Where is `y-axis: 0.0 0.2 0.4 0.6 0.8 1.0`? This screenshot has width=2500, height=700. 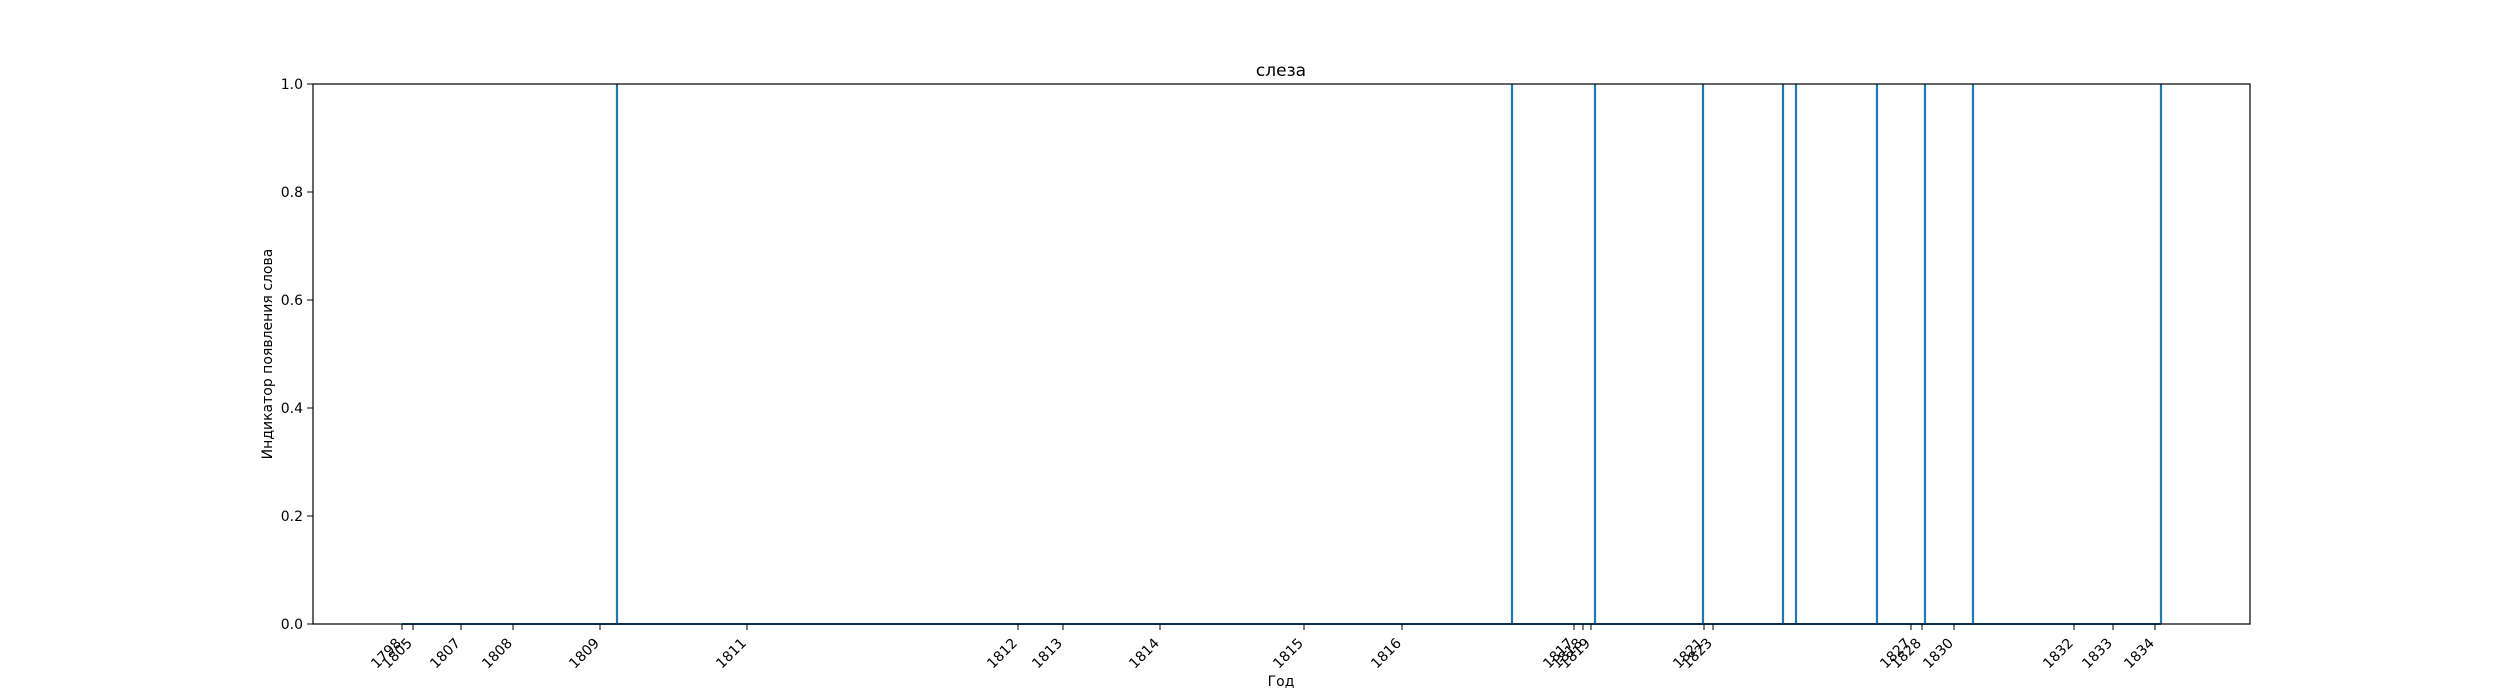
y-axis: 0.0 0.2 0.4 0.6 0.8 1.0 is located at coordinates (297, 355).